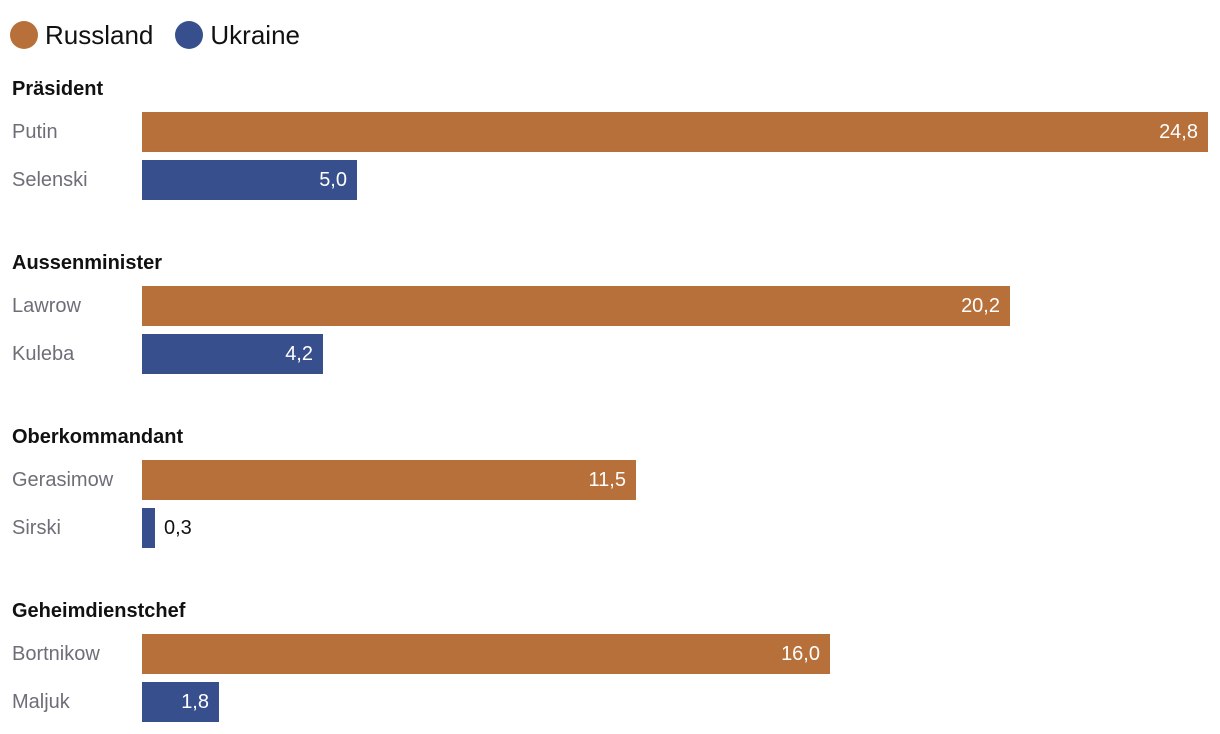 This screenshot has height=734, width=1220. Describe the element at coordinates (195, 702) in the screenshot. I see `bar-value-label: 1,8` at that location.